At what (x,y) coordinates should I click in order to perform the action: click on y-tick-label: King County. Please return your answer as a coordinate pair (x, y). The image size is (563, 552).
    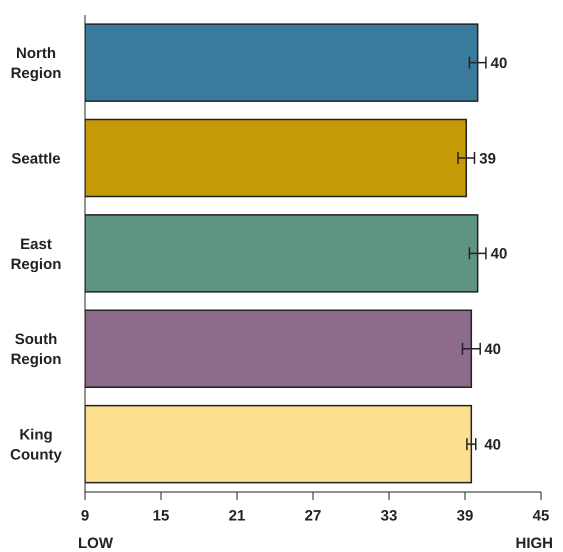
    Looking at the image, I should click on (36, 445).